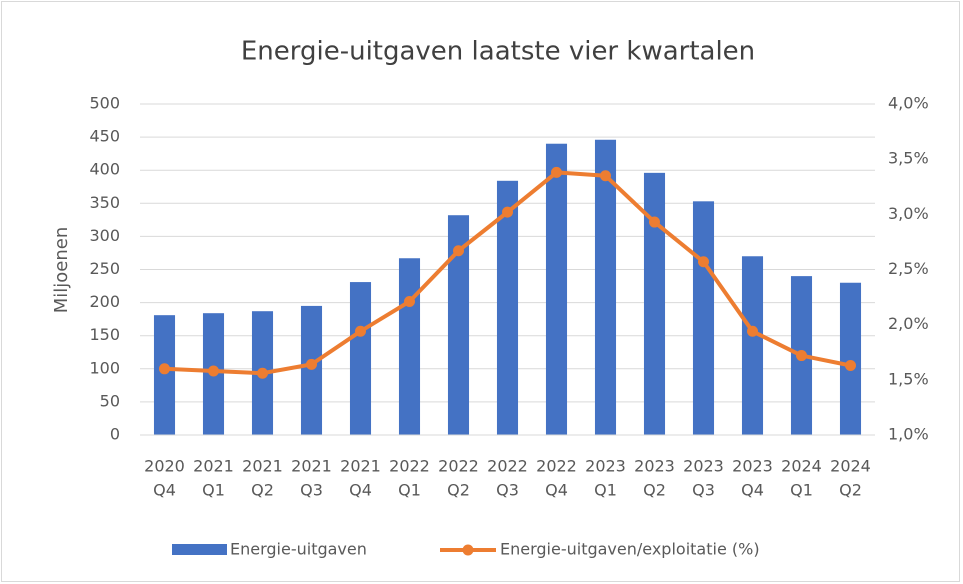 This screenshot has height=584, width=963. What do you see at coordinates (908, 434) in the screenshot?
I see `y2-tick-label: 1,0%` at bounding box center [908, 434].